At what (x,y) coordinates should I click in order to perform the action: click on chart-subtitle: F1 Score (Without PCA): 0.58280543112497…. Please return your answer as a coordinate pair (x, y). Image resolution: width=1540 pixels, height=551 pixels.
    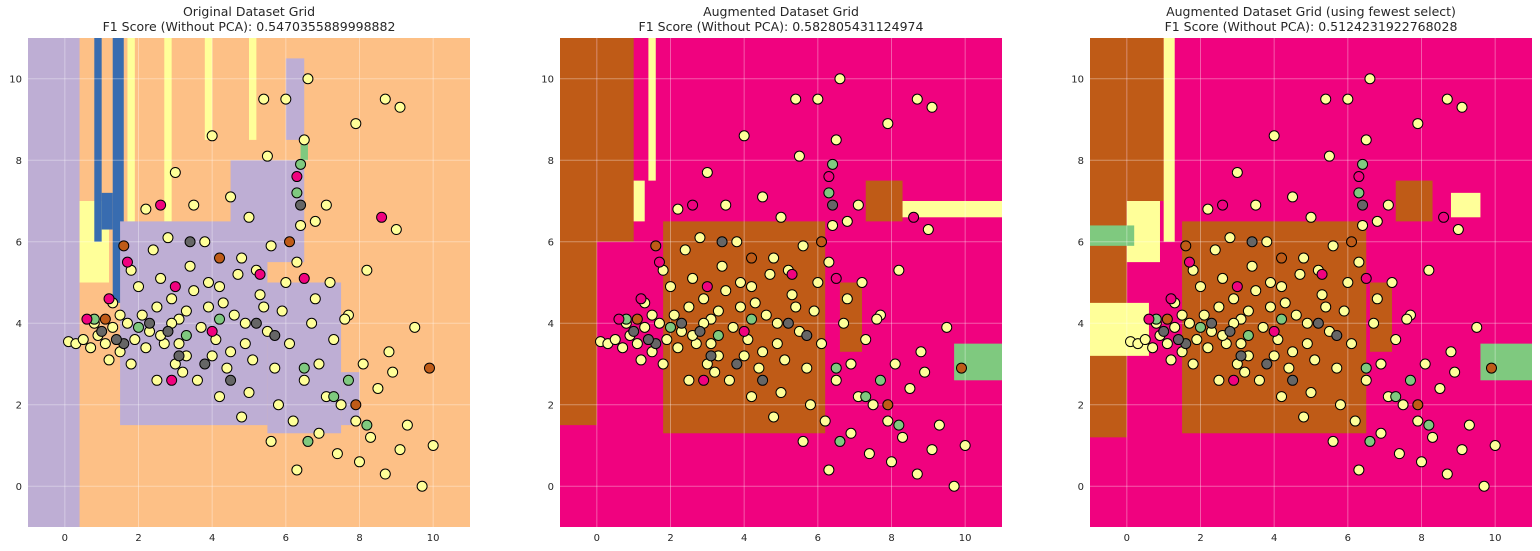
    Looking at the image, I should click on (781, 26).